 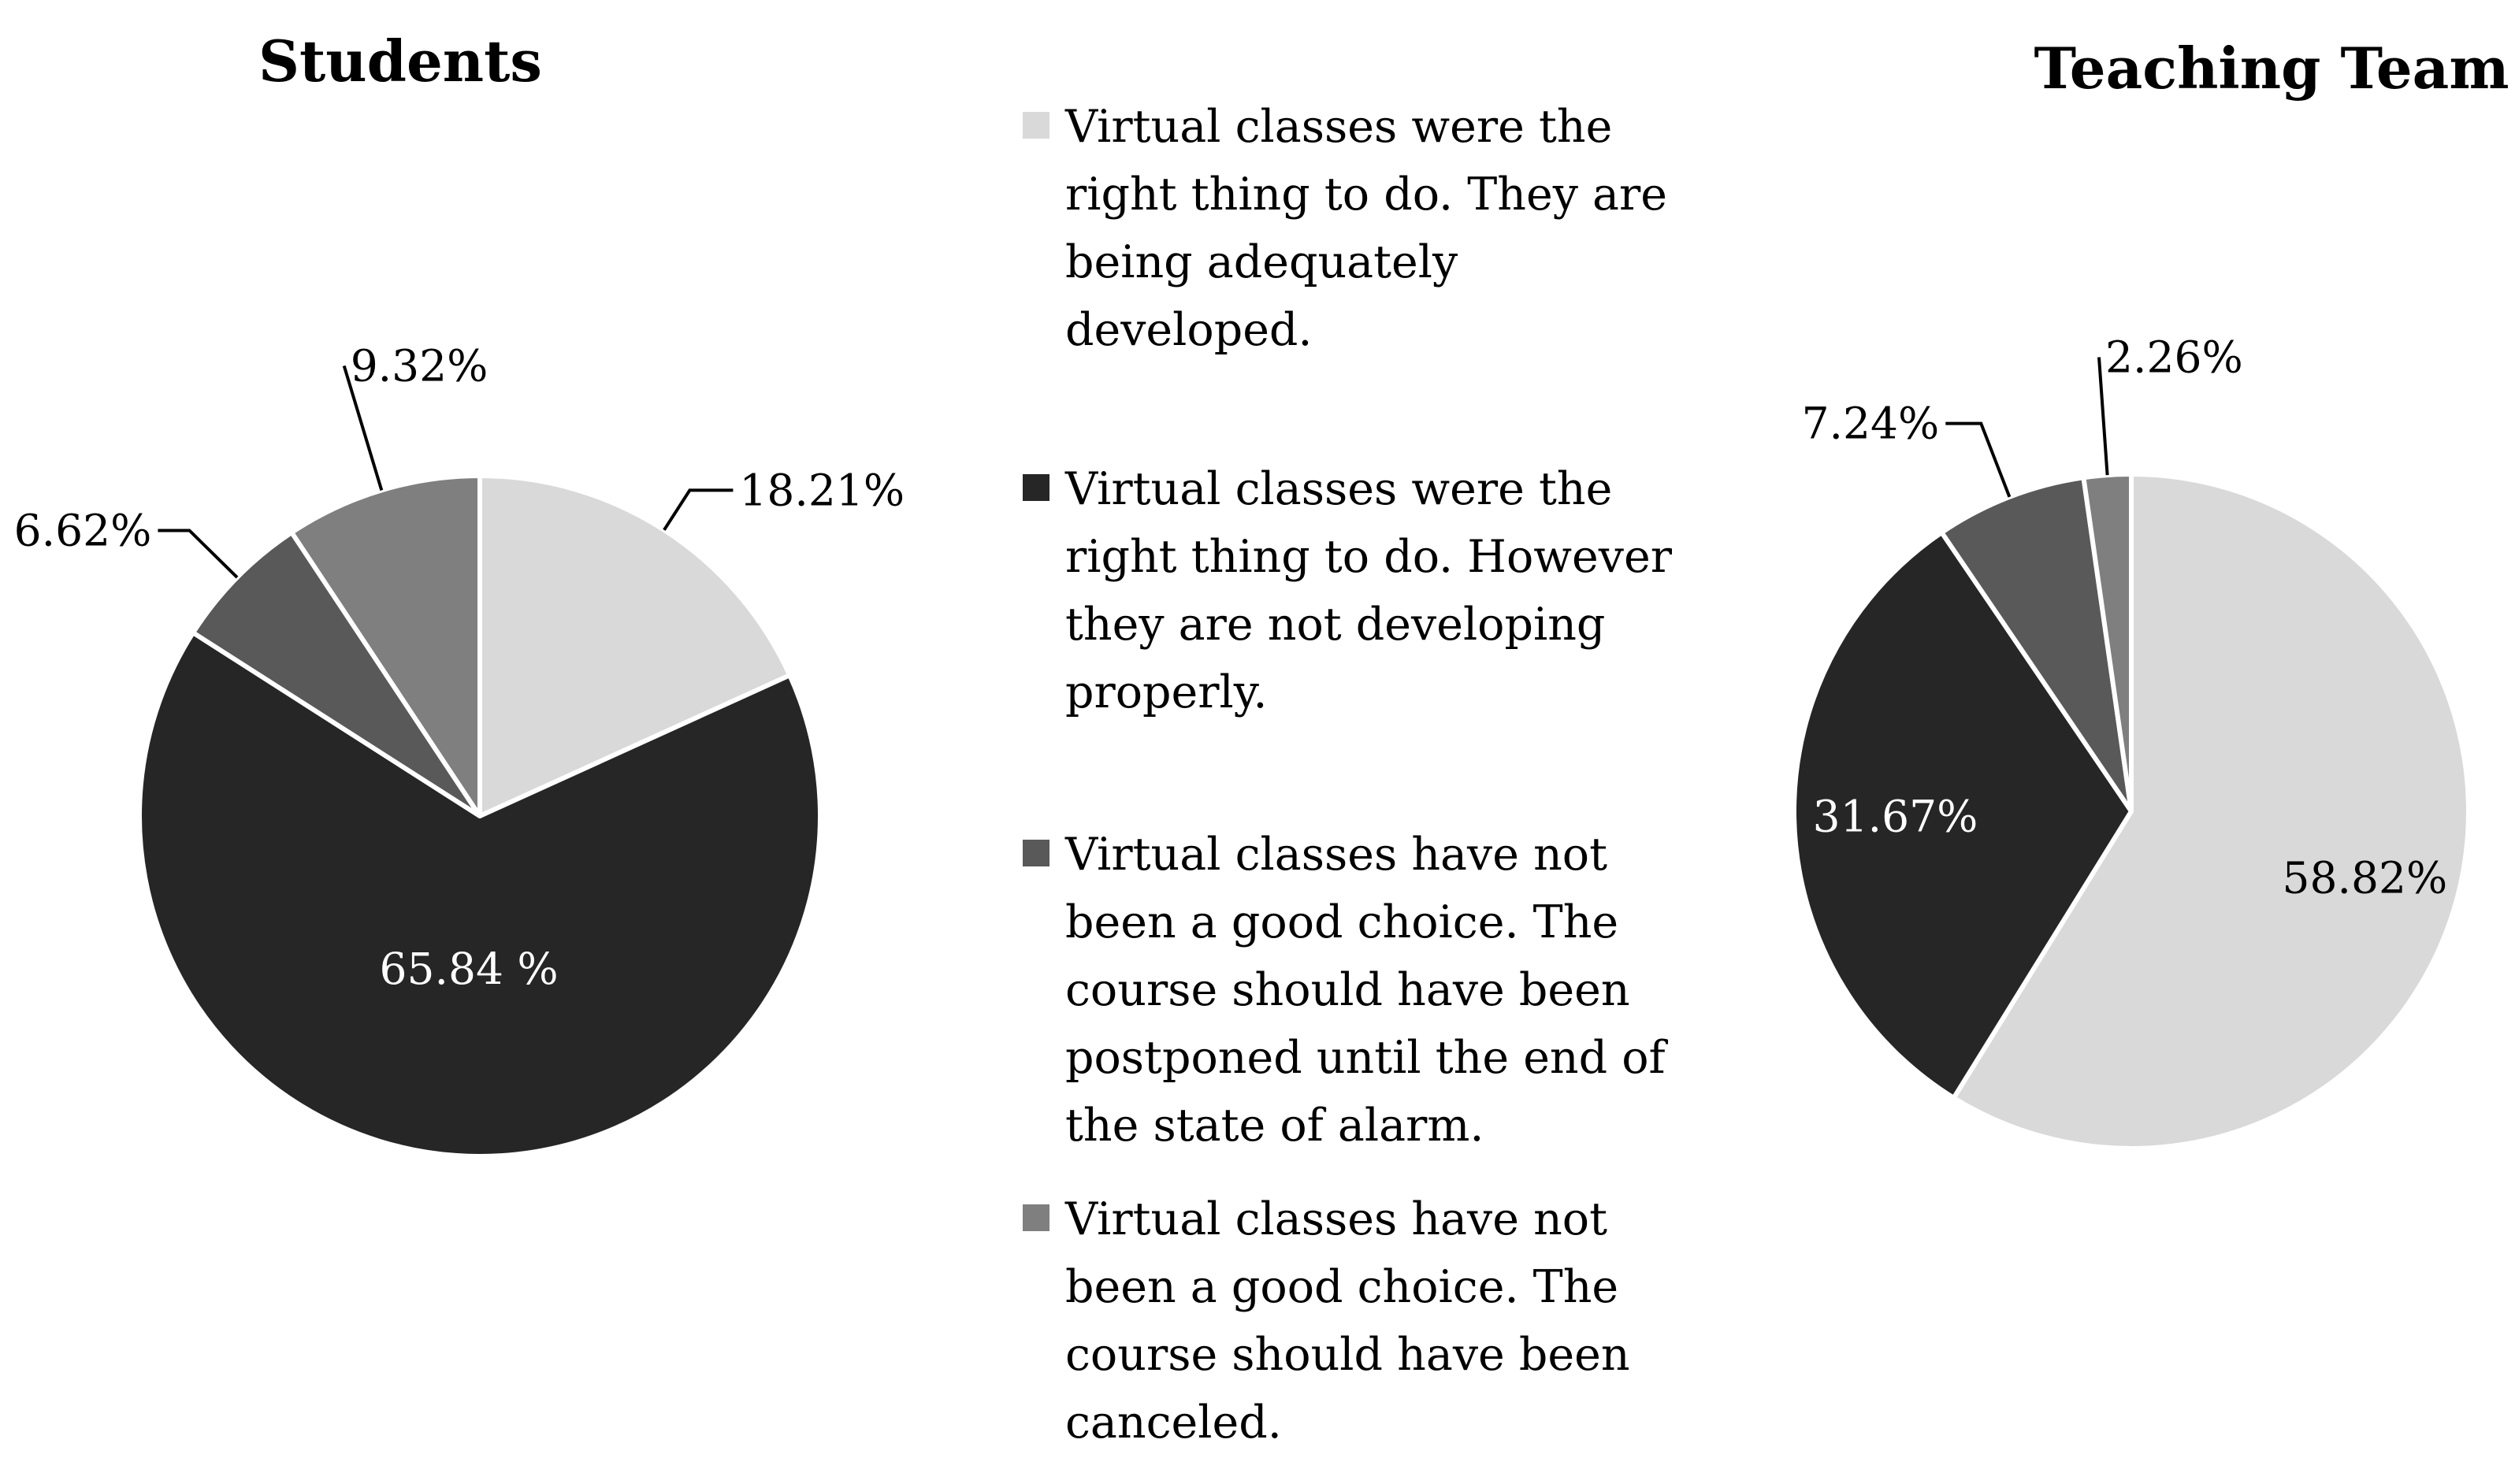 I want to click on slice-value-label: 18.21%, so click(x=822, y=490).